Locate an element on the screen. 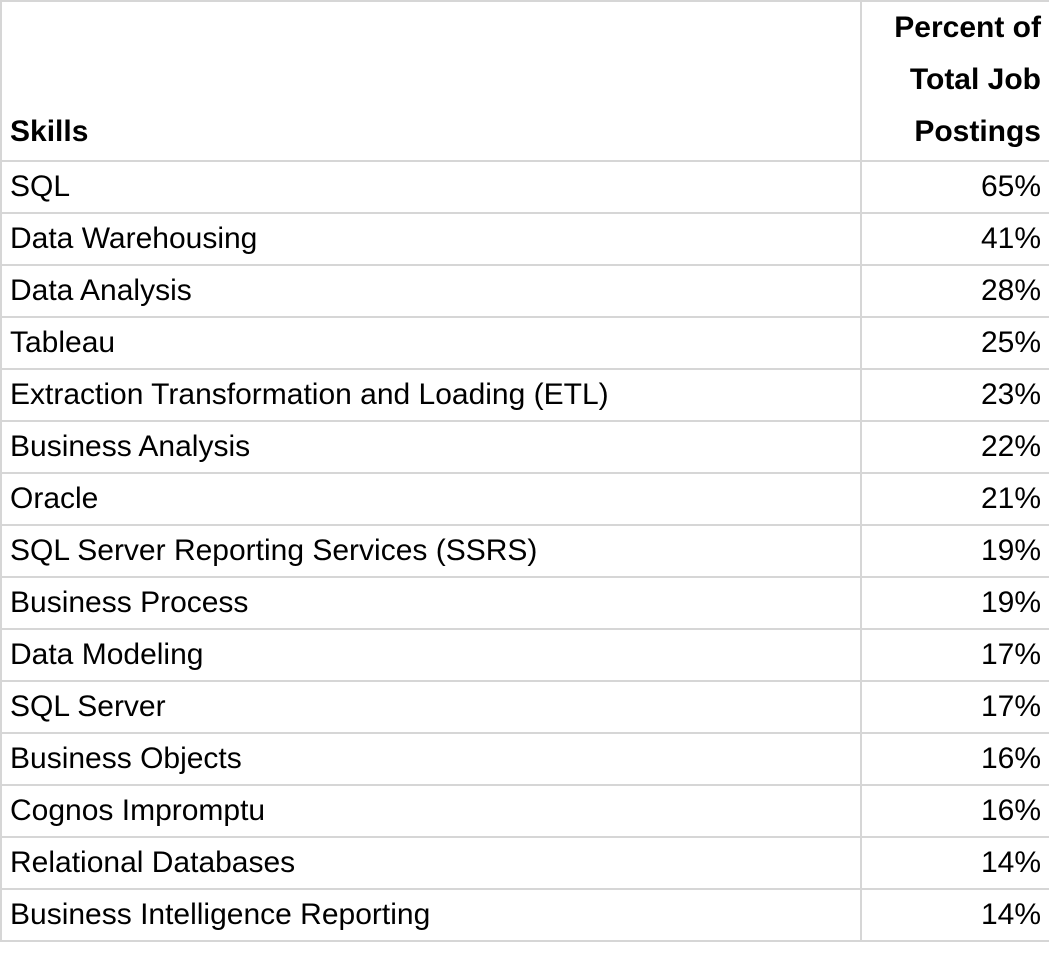 The width and height of the screenshot is (1049, 953). table-row: Tableau 25% is located at coordinates (524, 343).